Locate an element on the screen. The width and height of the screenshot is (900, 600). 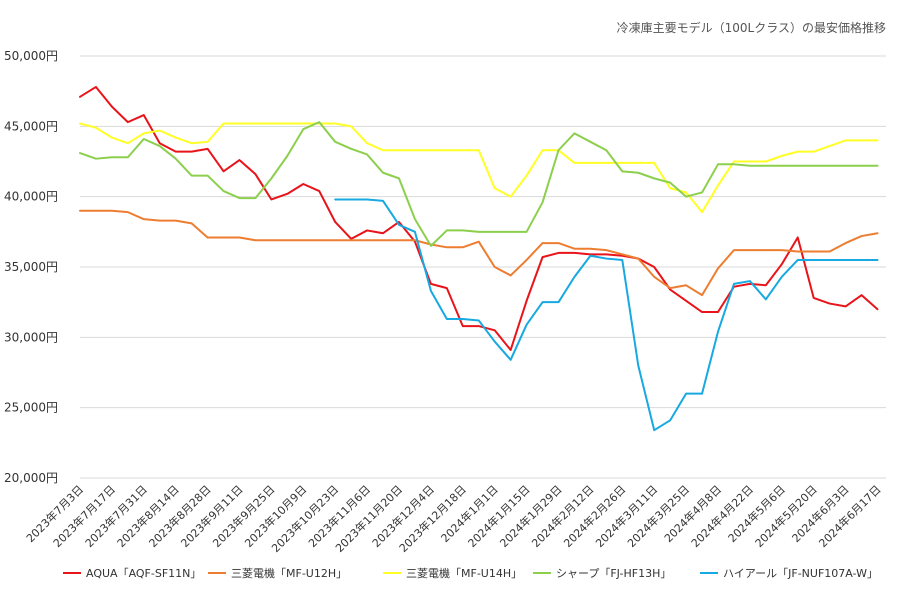
legend-entry: 三菱電機「MF-U14H」 is located at coordinates (464, 573).